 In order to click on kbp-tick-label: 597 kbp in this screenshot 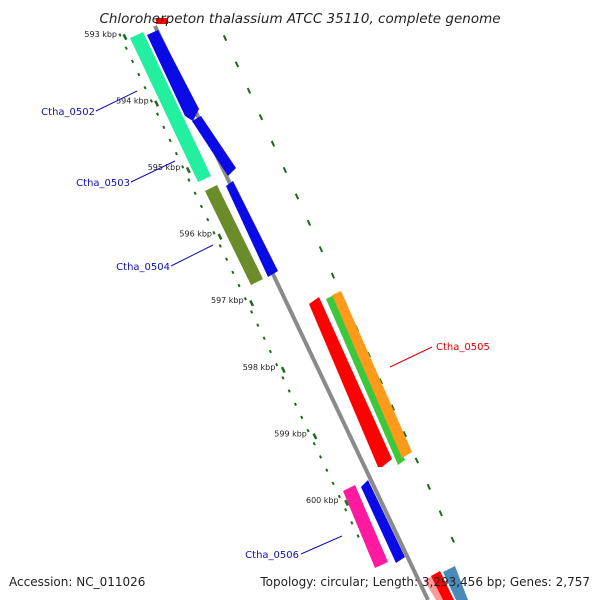, I will do `click(227, 300)`.